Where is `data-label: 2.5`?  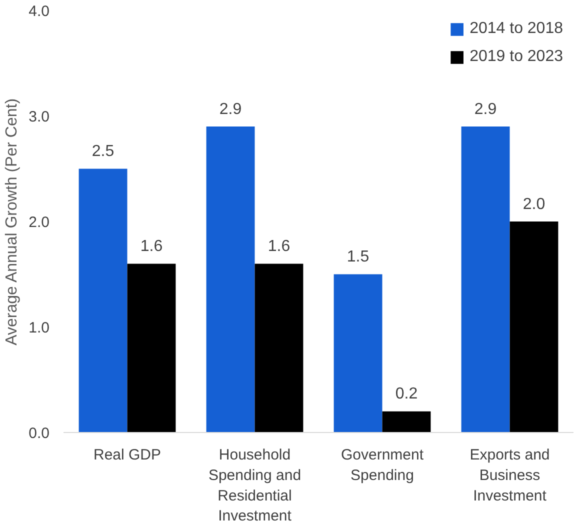
data-label: 2.5 is located at coordinates (103, 151).